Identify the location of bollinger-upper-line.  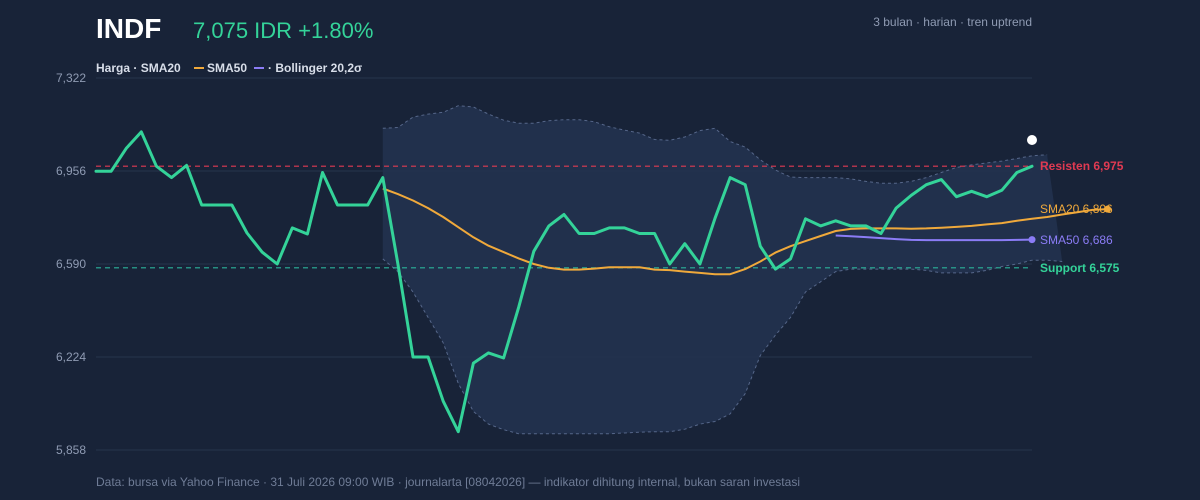
(715, 144).